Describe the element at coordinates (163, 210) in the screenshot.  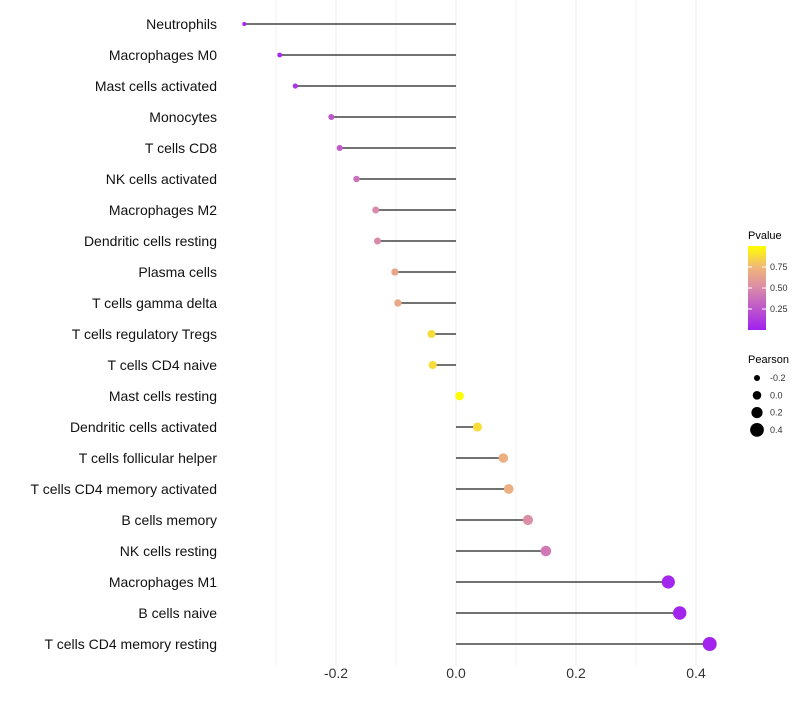
I see `y-category-label: Macrophages M2` at that location.